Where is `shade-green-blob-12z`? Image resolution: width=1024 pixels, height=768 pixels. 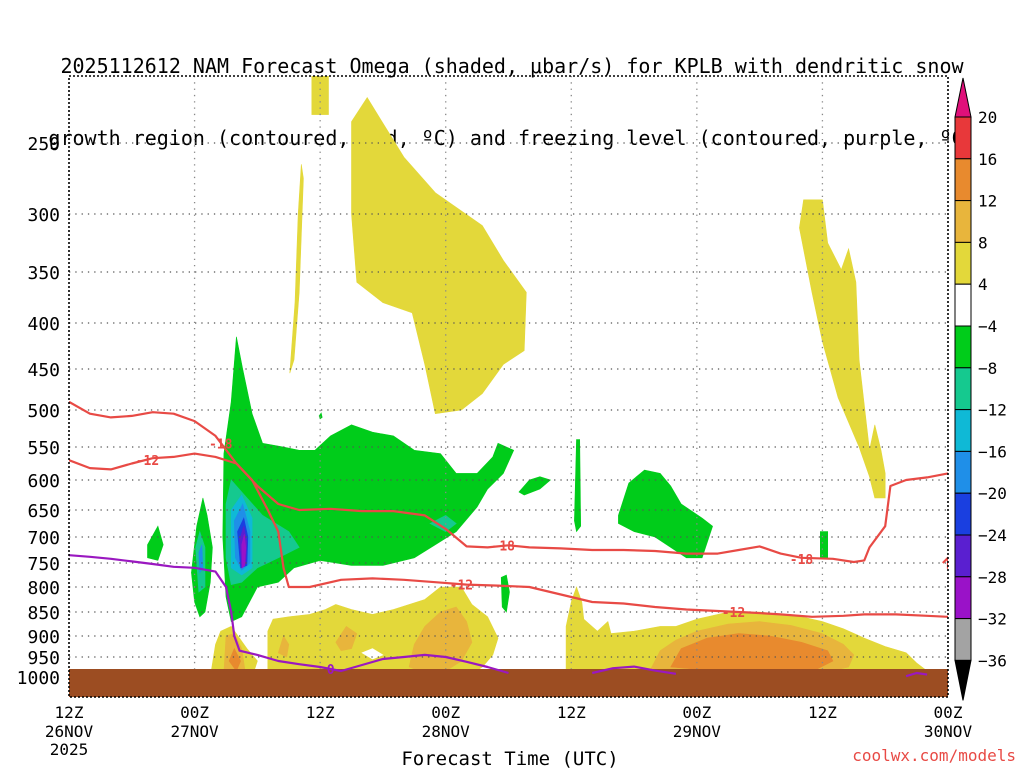
shade-green-blob-12z is located at coordinates (824, 545).